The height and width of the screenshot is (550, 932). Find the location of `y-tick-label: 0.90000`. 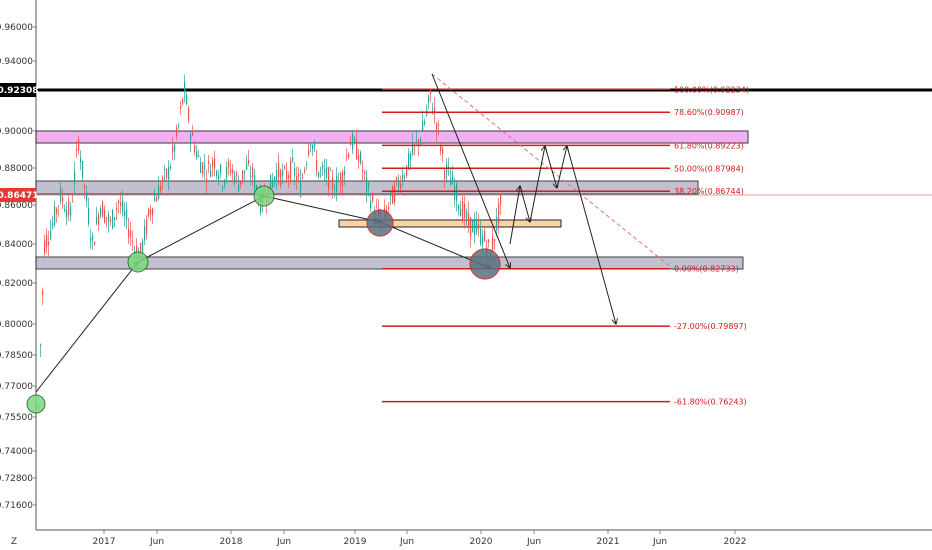

y-tick-label: 0.90000 is located at coordinates (16, 132).